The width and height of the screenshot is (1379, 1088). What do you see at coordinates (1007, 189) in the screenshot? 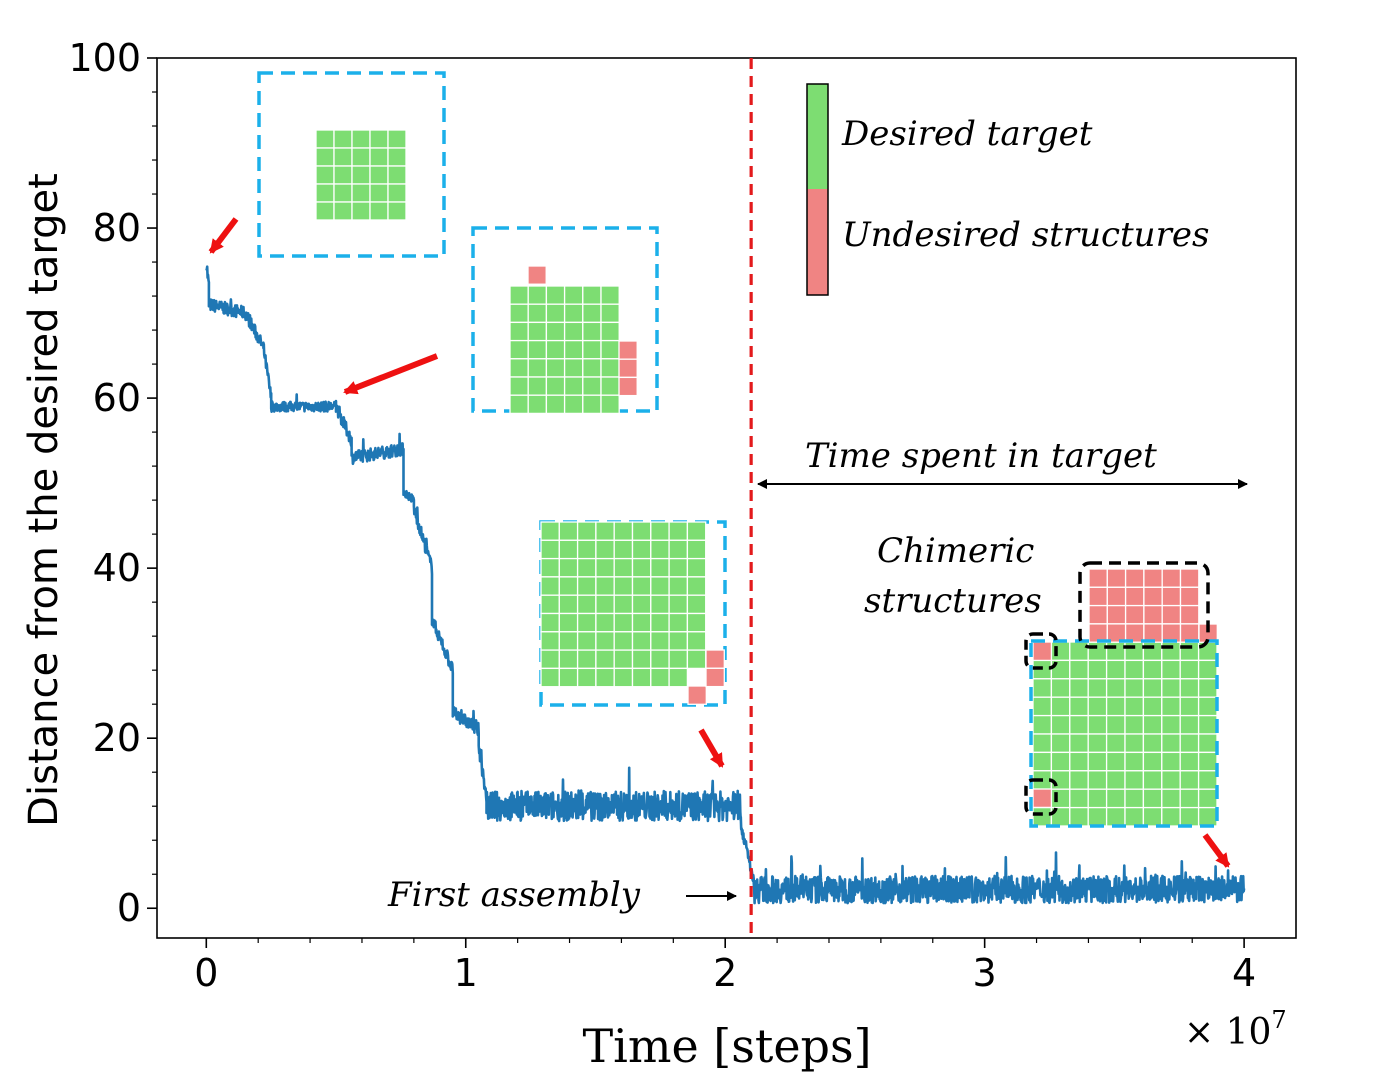
I see `legend: Desired target Undesired structures` at bounding box center [1007, 189].